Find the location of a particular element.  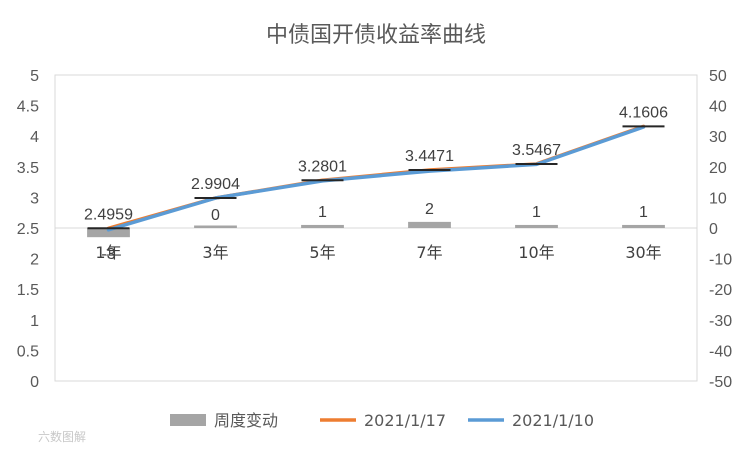

right-tick-label: 50 is located at coordinates (718, 76).